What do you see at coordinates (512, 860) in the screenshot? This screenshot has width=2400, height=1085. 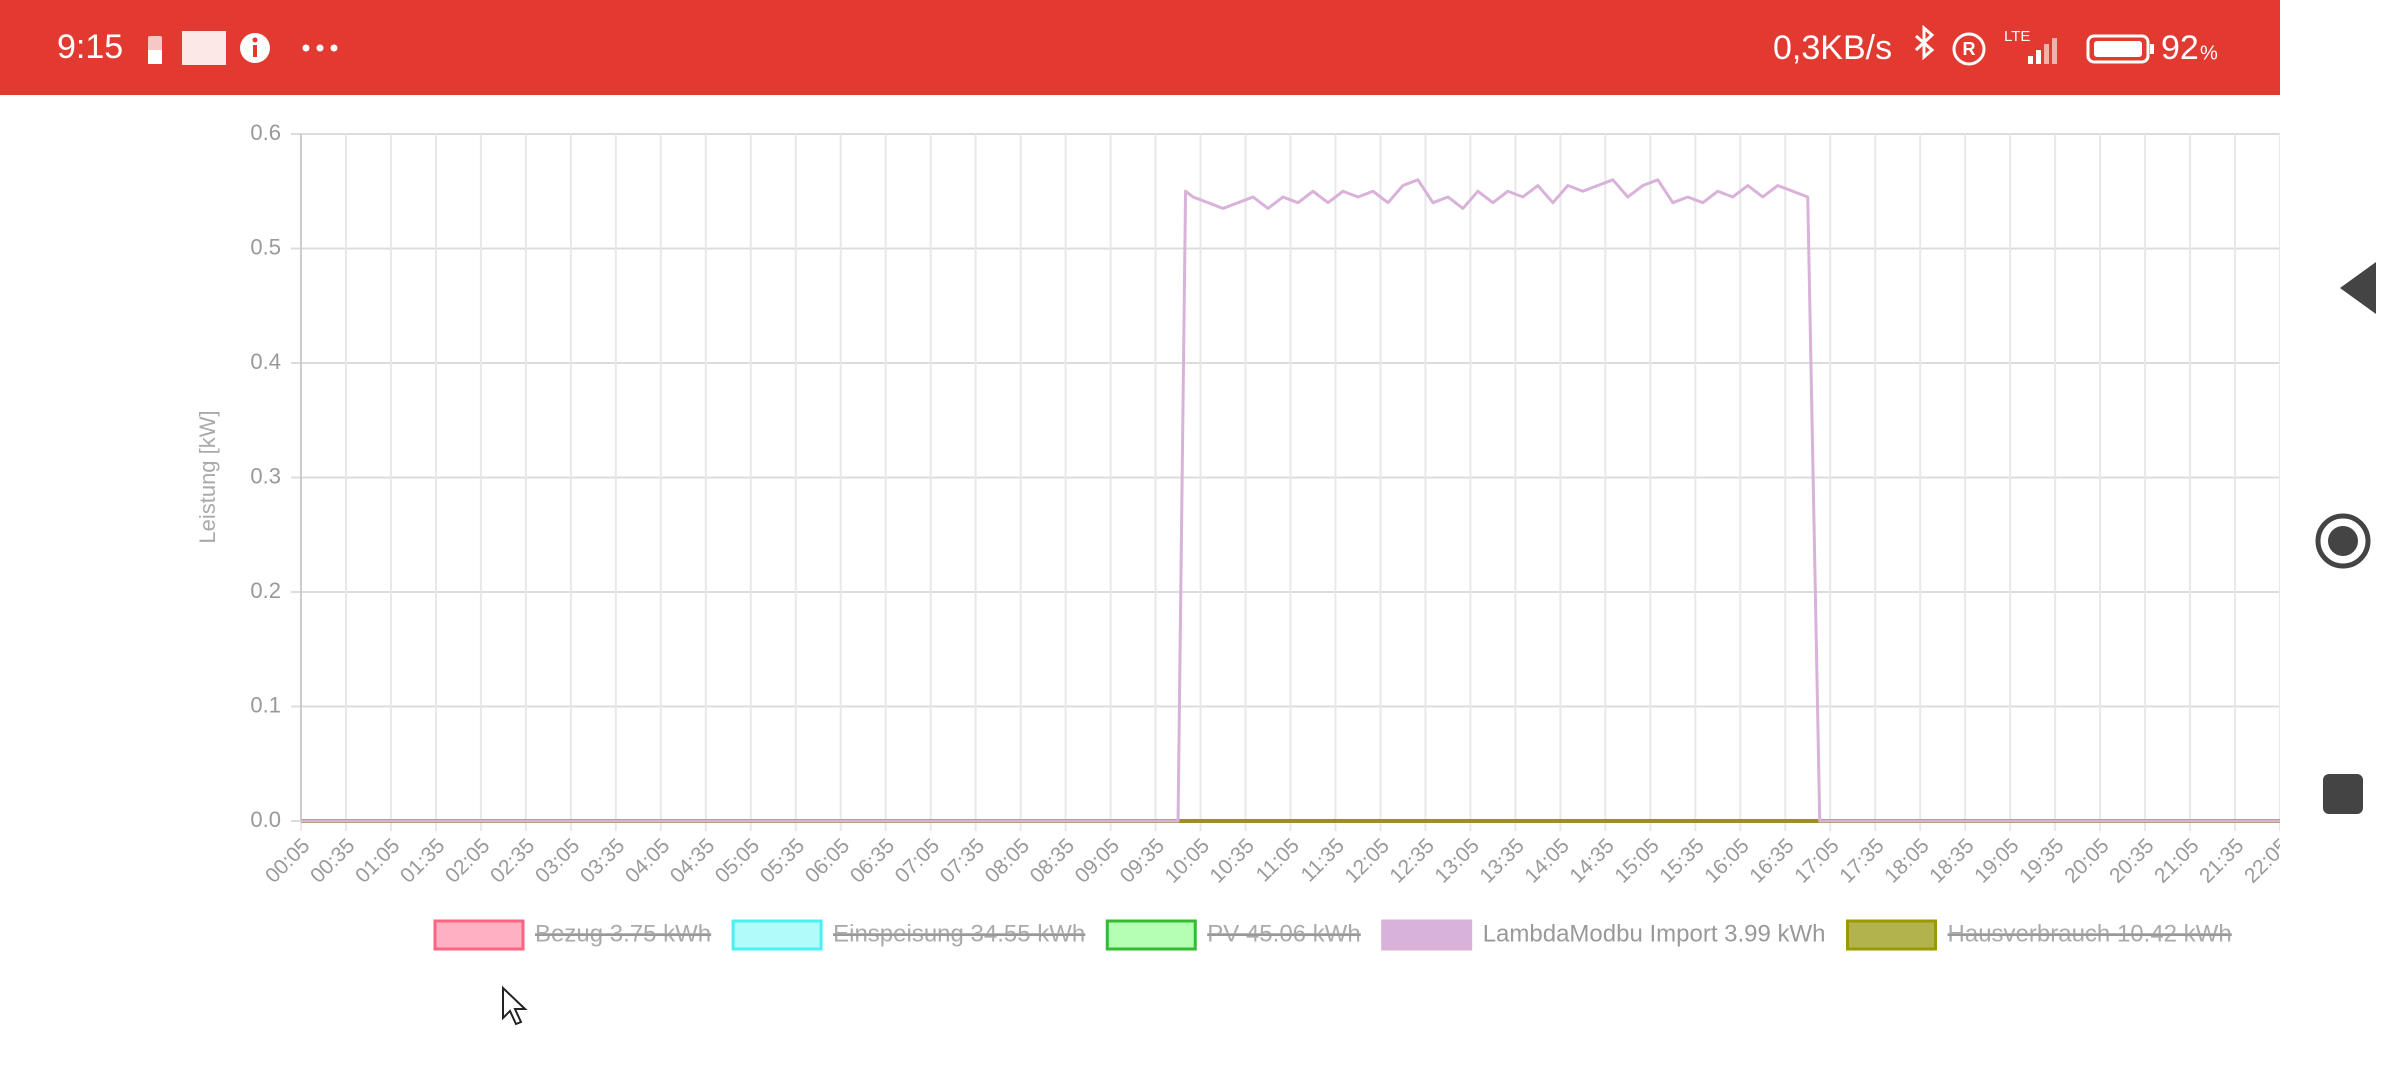 I see `x-tick-label: 02:35` at bounding box center [512, 860].